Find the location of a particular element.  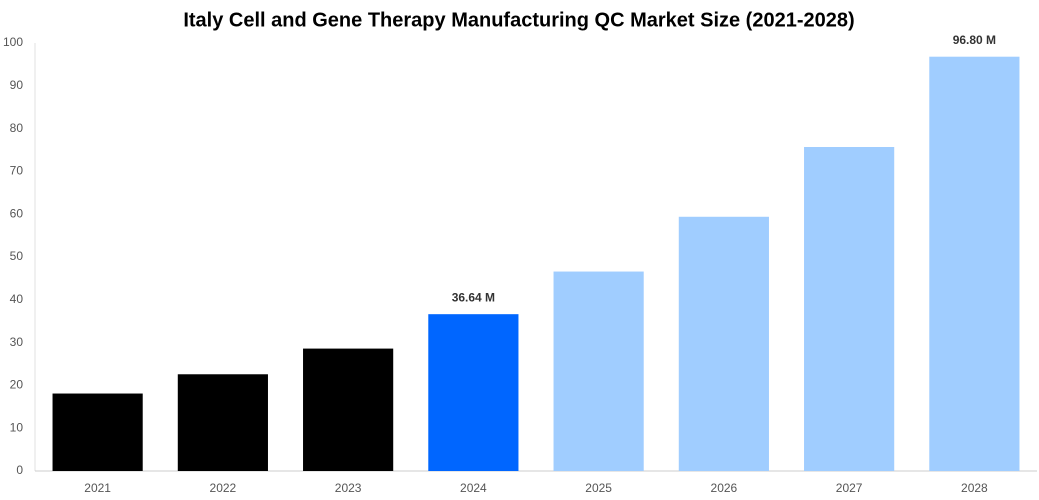

x-tick-label: 2023 is located at coordinates (348, 488).